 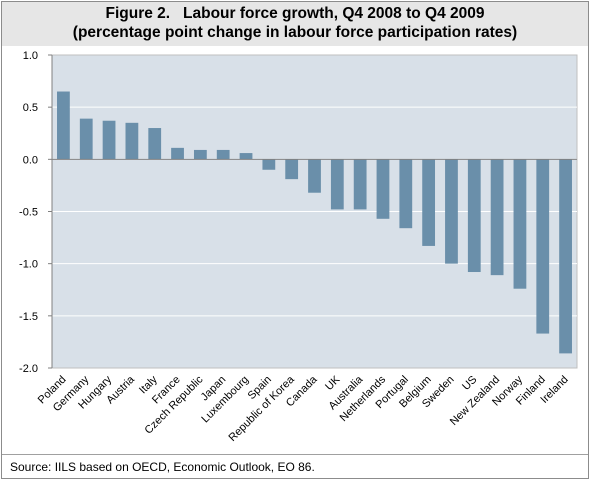 I want to click on bar-france, so click(x=177, y=153).